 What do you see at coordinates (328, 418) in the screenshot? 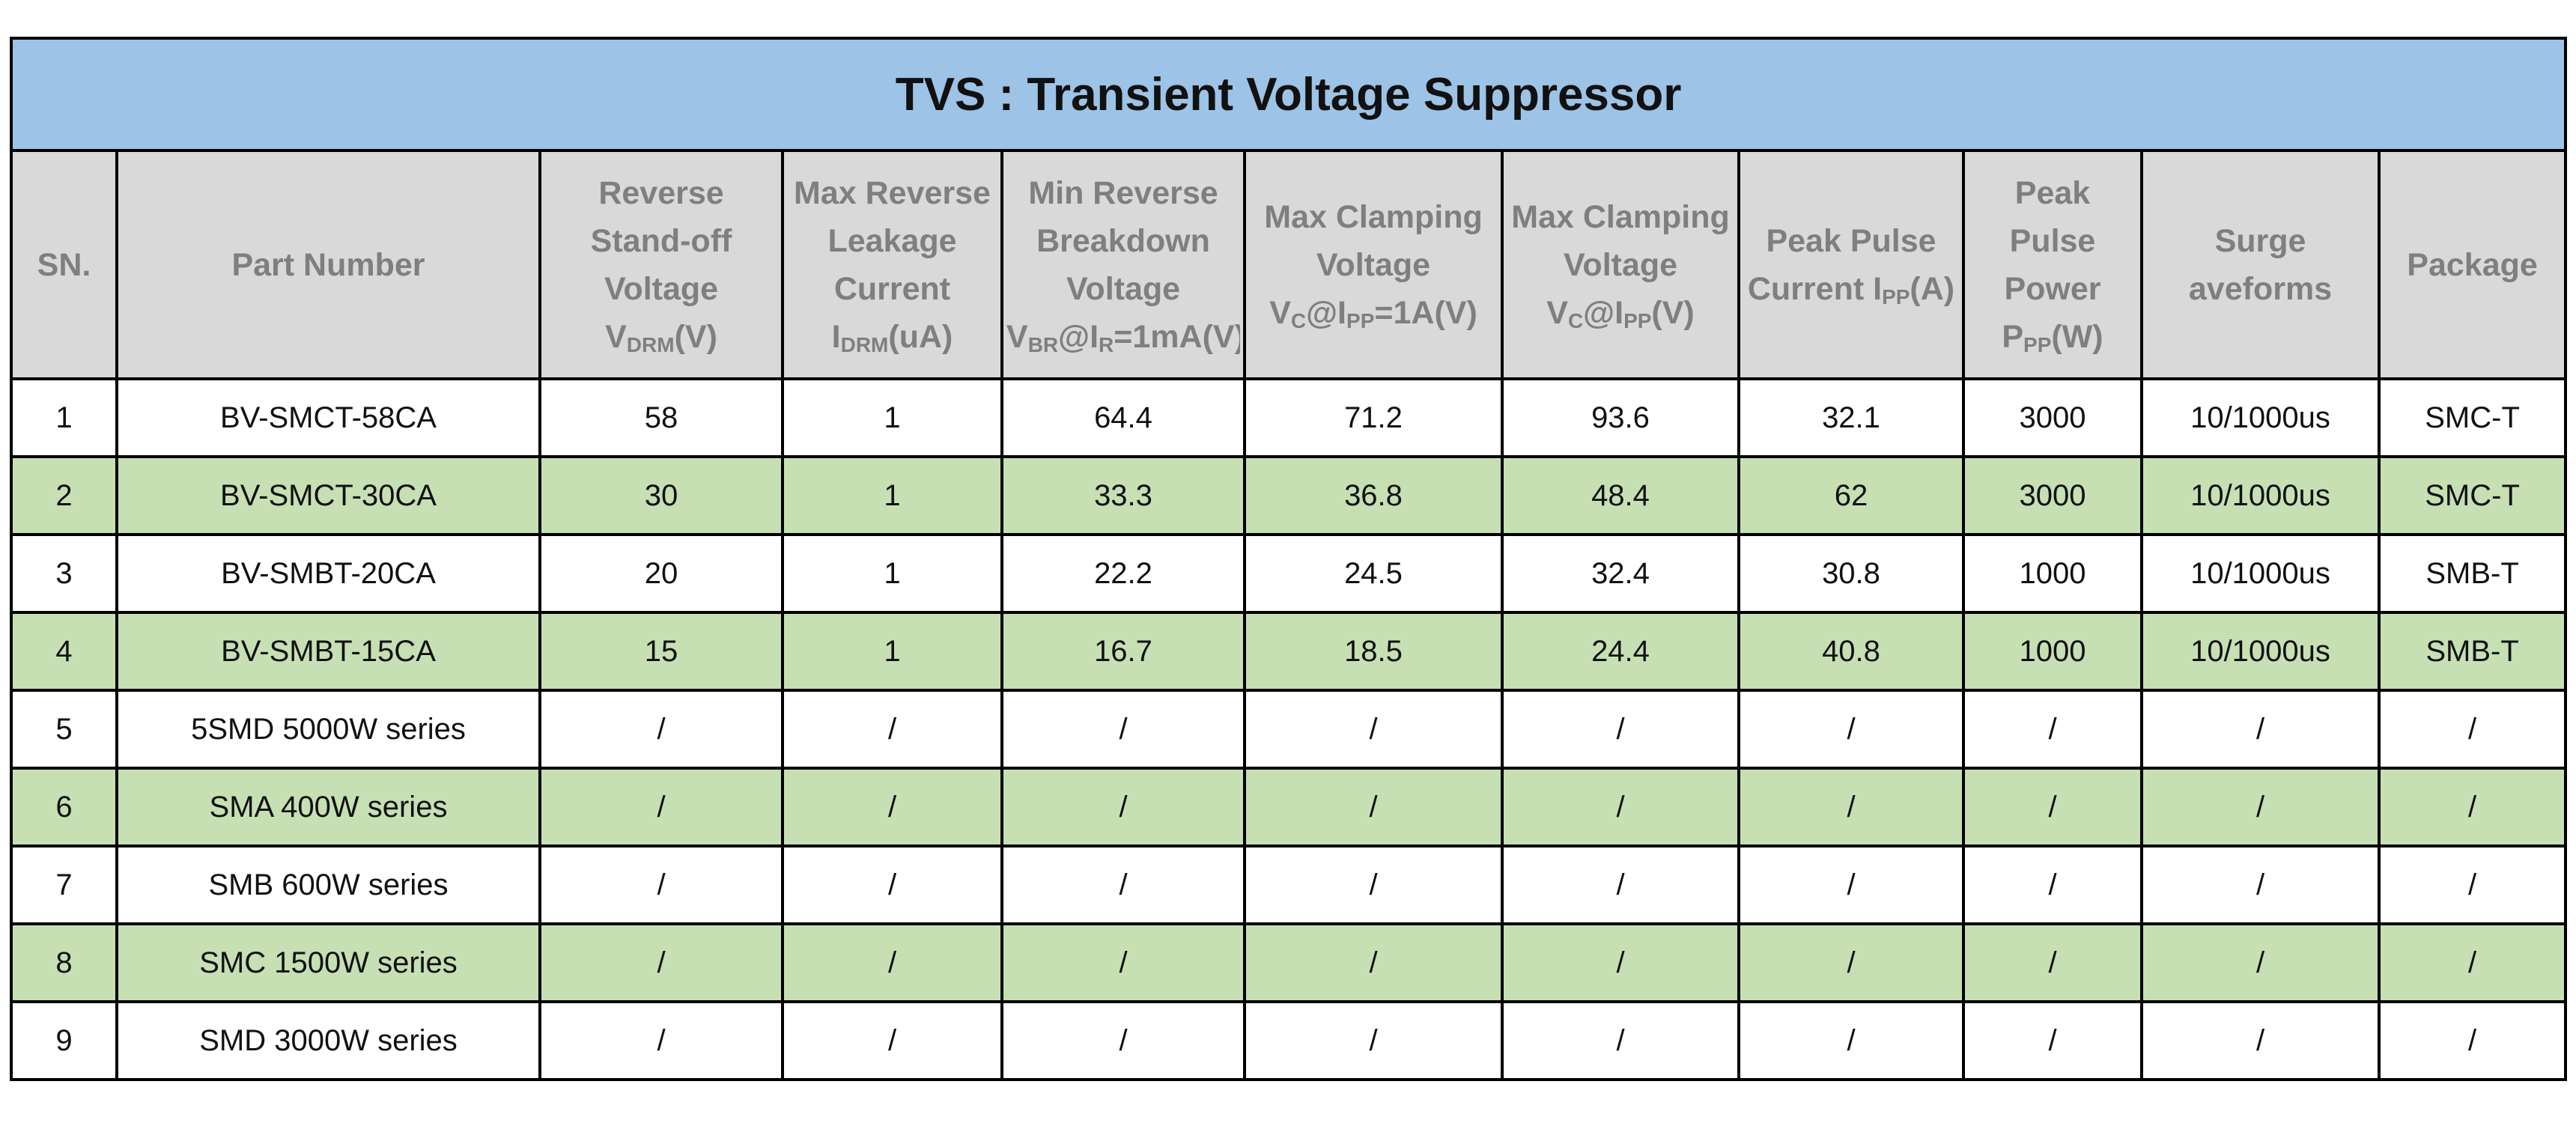
I see `data-cell: BV-SMCT-58CA` at bounding box center [328, 418].